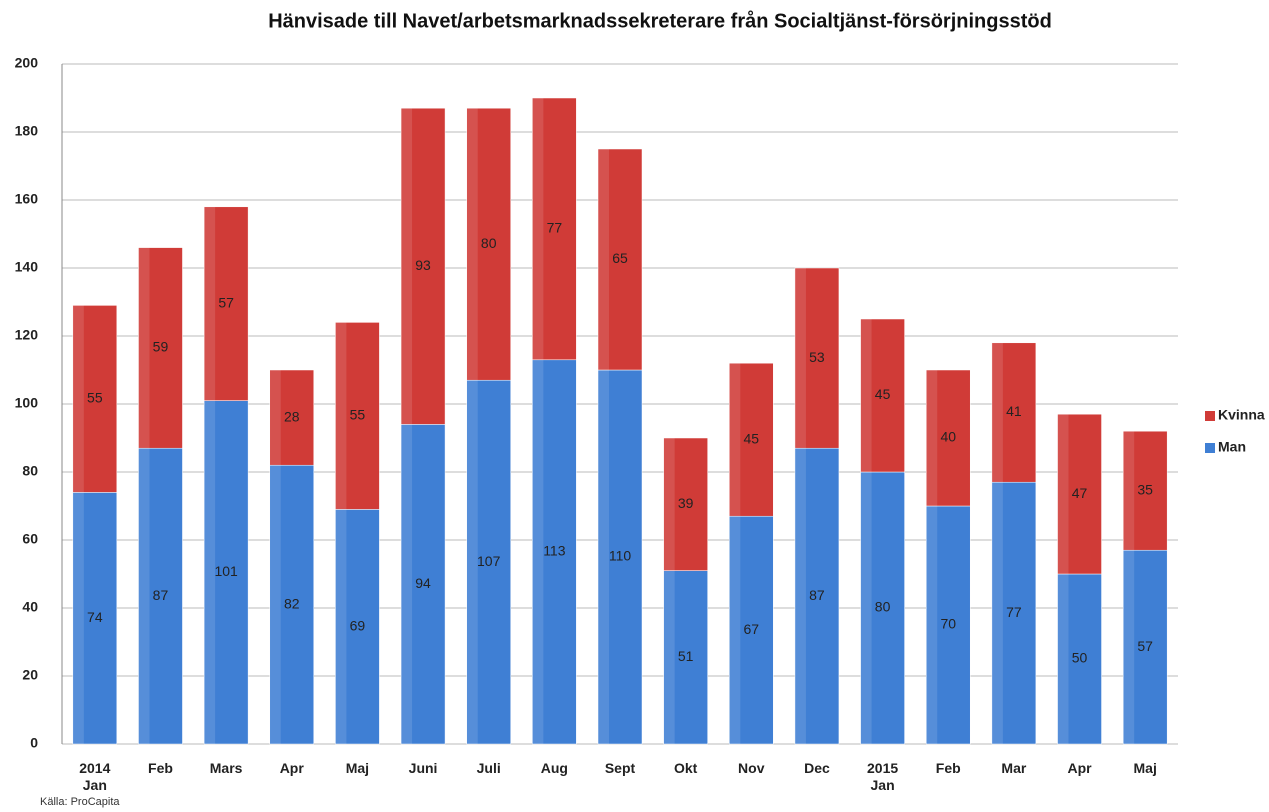 This screenshot has width=1269, height=812. I want to click on data-label: 57, so click(226, 302).